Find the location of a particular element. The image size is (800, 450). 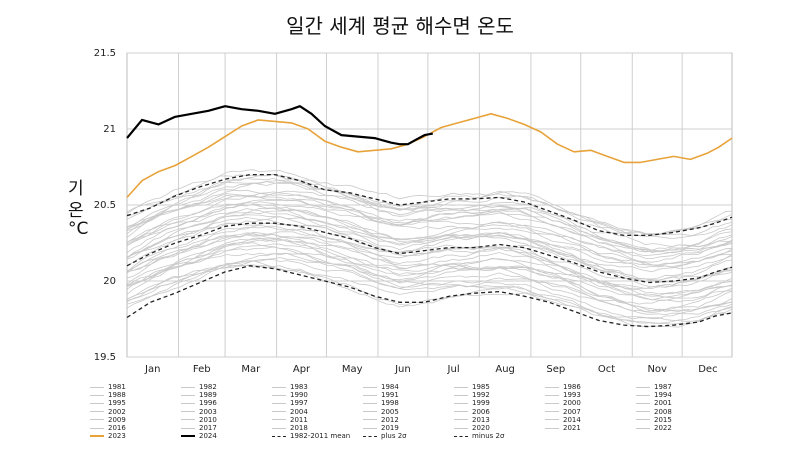

legend-item: 1981 is located at coordinates (108, 387).